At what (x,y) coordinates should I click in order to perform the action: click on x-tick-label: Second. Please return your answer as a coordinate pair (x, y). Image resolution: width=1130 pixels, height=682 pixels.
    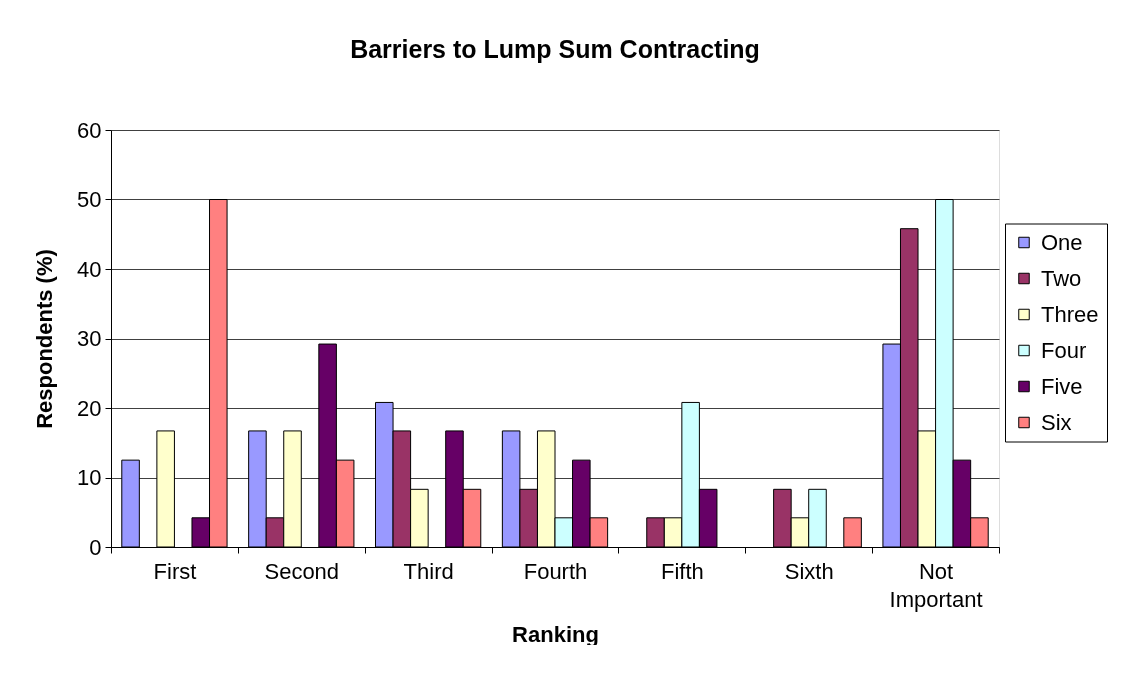
    Looking at the image, I should click on (302, 571).